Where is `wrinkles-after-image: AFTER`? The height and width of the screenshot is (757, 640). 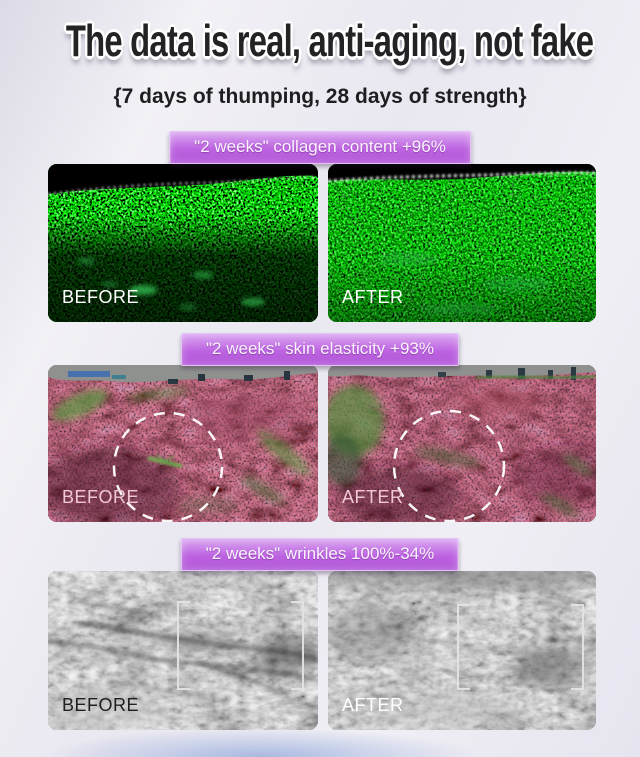 wrinkles-after-image: AFTER is located at coordinates (462, 650).